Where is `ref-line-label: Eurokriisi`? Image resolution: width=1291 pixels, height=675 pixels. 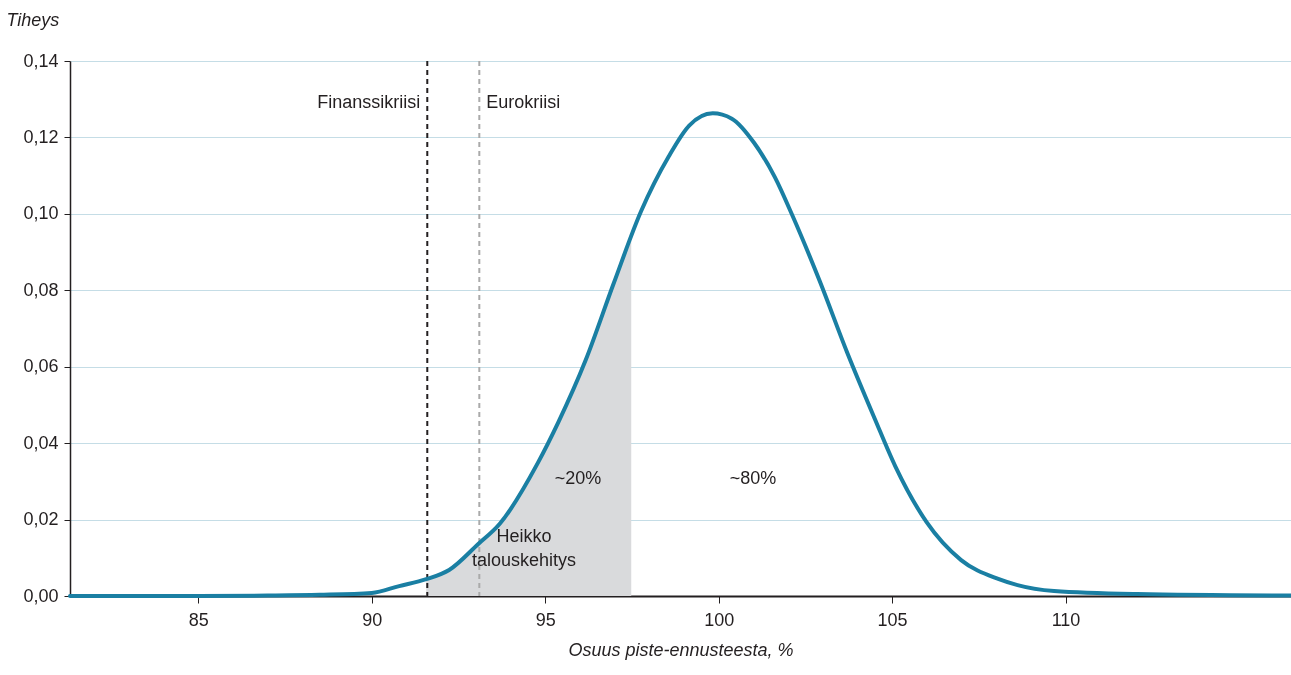
ref-line-label: Eurokriisi is located at coordinates (523, 102).